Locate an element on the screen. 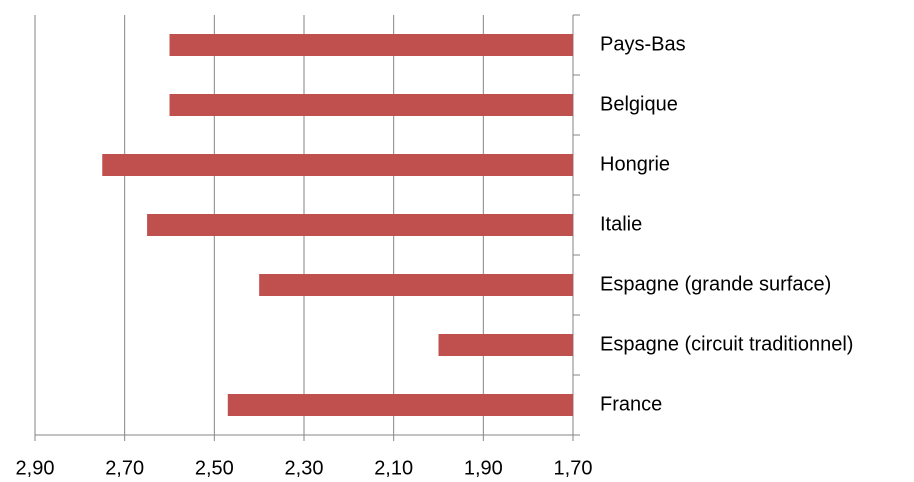  y-tick-label: Italie is located at coordinates (621, 224).